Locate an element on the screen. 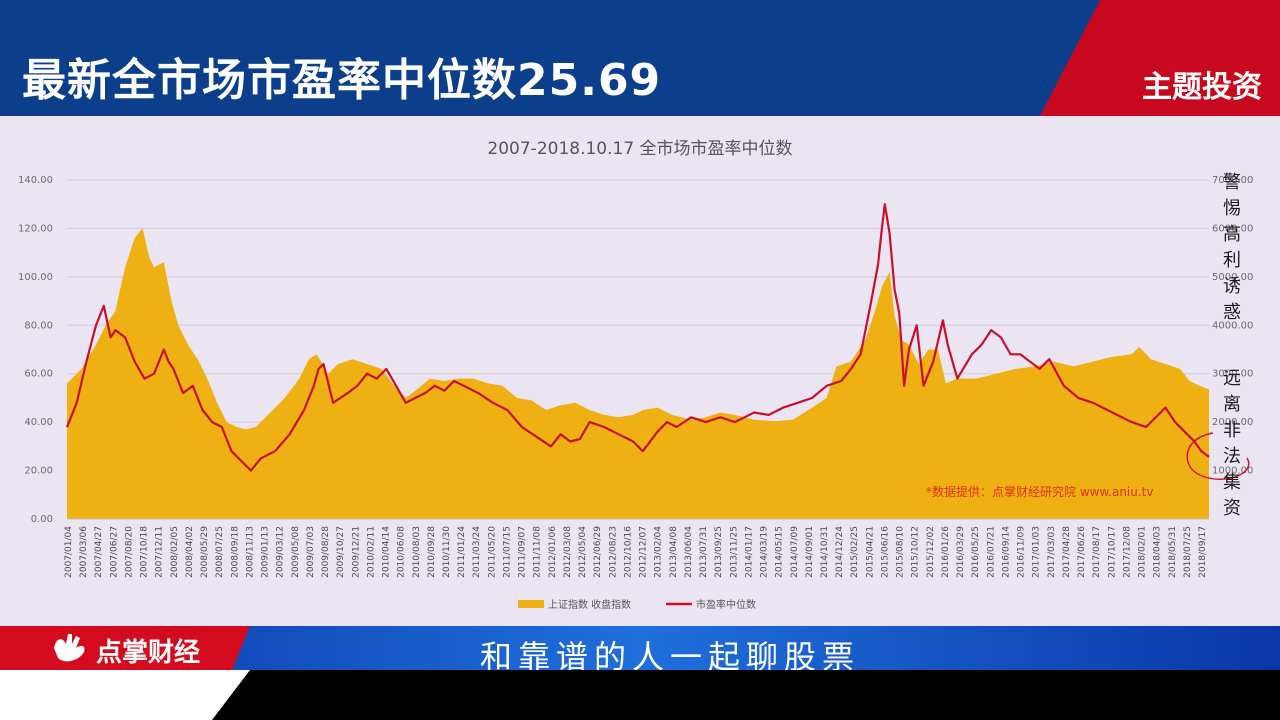 Image resolution: width=1280 pixels, height=720 pixels. legend: 上证指数 收盘指数 市盈率中位数 is located at coordinates (637, 604).